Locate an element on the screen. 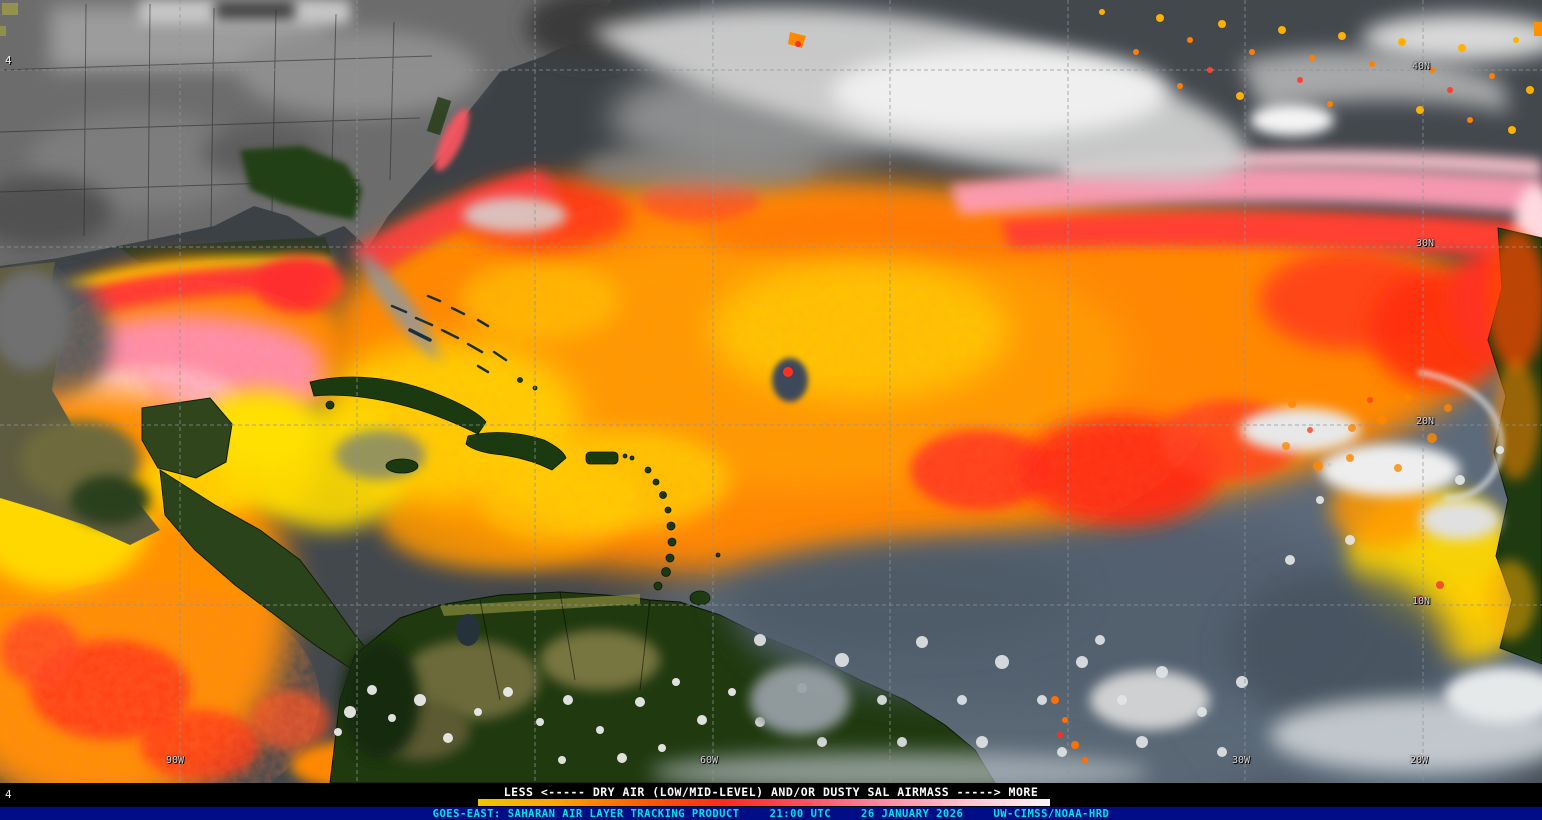  colorbar is located at coordinates (764, 802).